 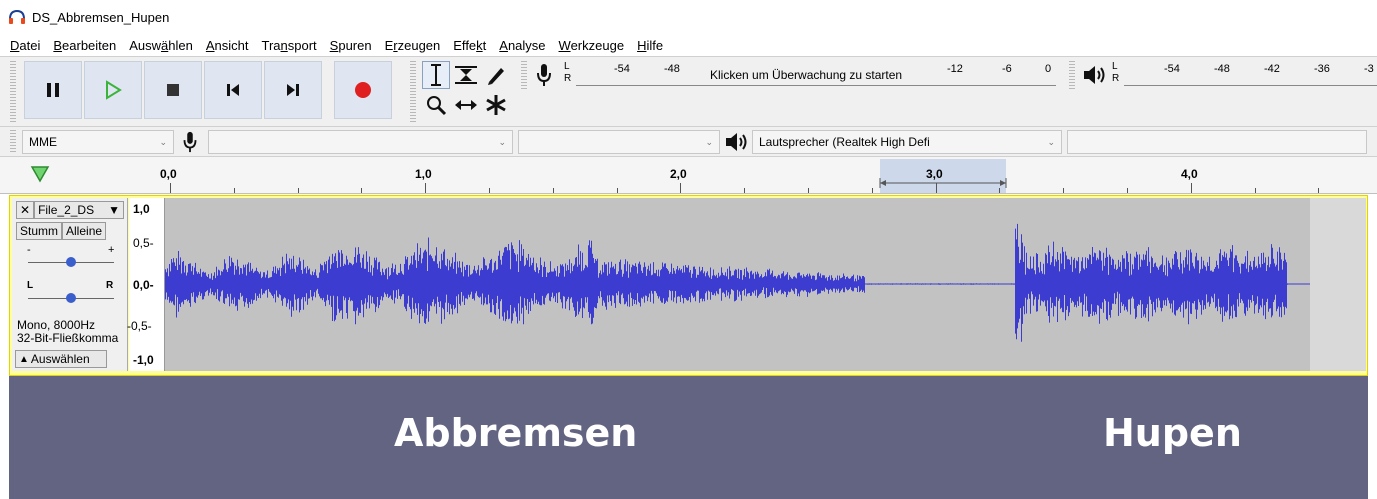 What do you see at coordinates (84, 231) in the screenshot?
I see `solo-button: Alleine` at bounding box center [84, 231].